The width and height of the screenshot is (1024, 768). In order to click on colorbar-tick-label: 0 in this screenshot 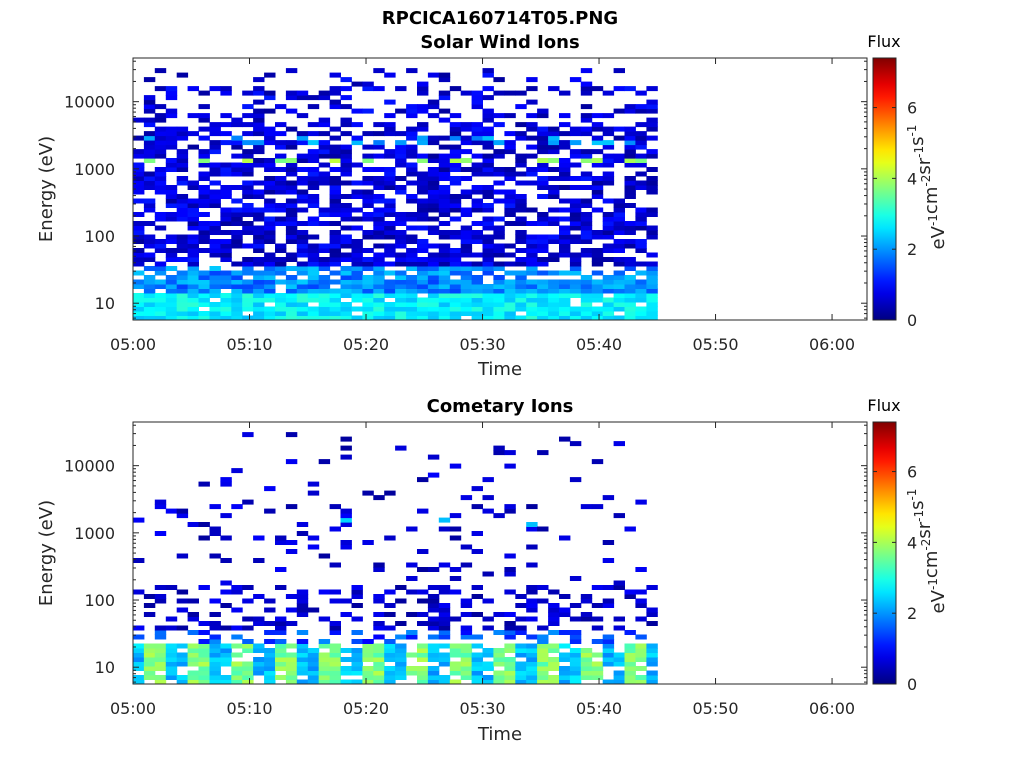, I will do `click(912, 320)`.